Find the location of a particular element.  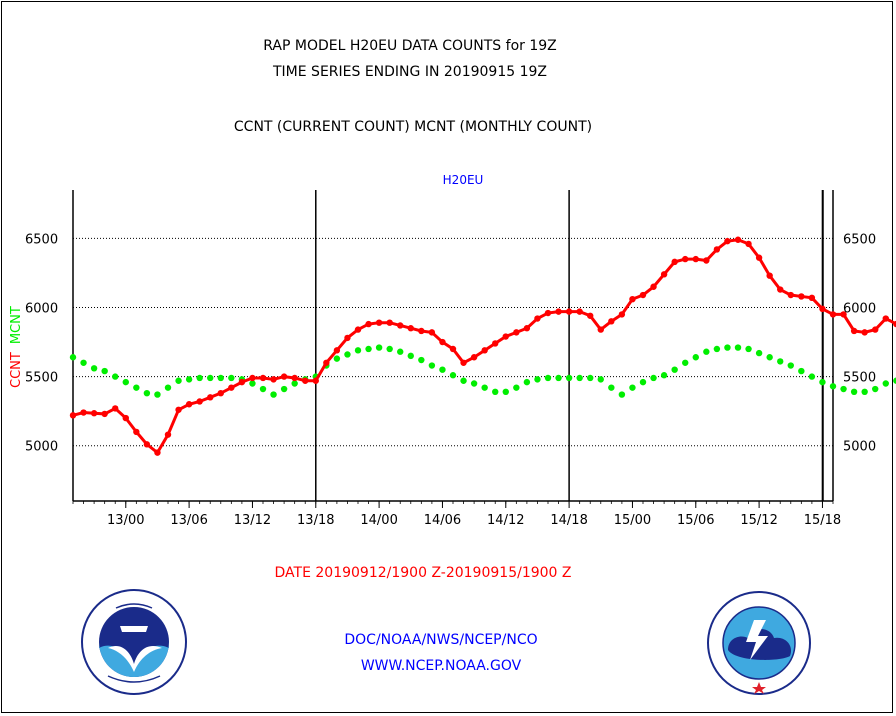

x-tick-label: 15/12 is located at coordinates (758, 520).